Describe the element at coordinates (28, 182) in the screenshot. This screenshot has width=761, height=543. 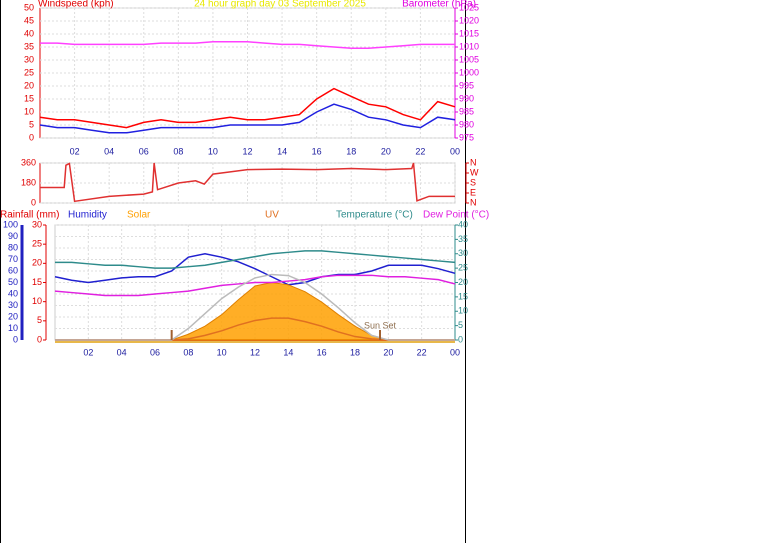
I see `y-tick-label: 180` at that location.